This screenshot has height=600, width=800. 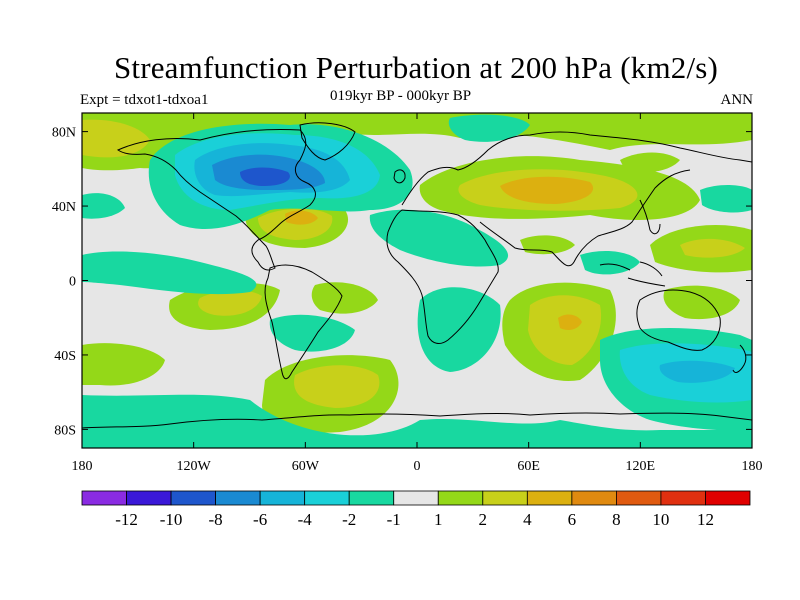 I want to click on colorbar-label: -1, so click(x=394, y=519).